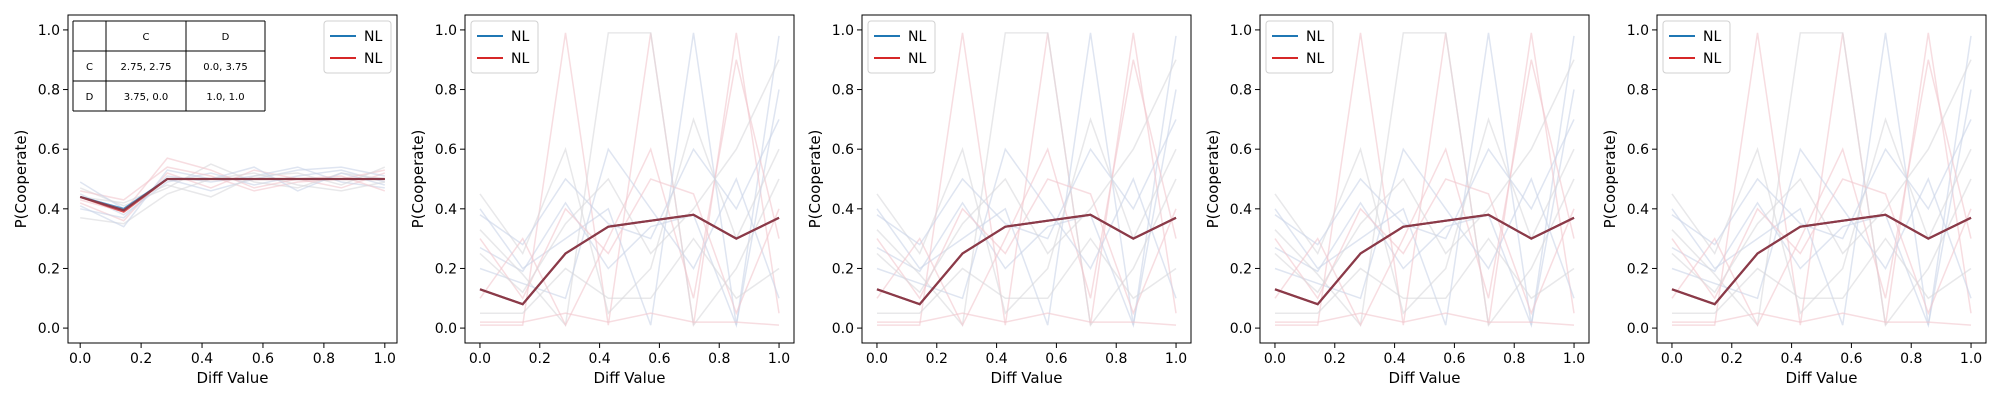  What do you see at coordinates (446, 91) in the screenshot?
I see `y-tick-label: 0.8` at bounding box center [446, 91].